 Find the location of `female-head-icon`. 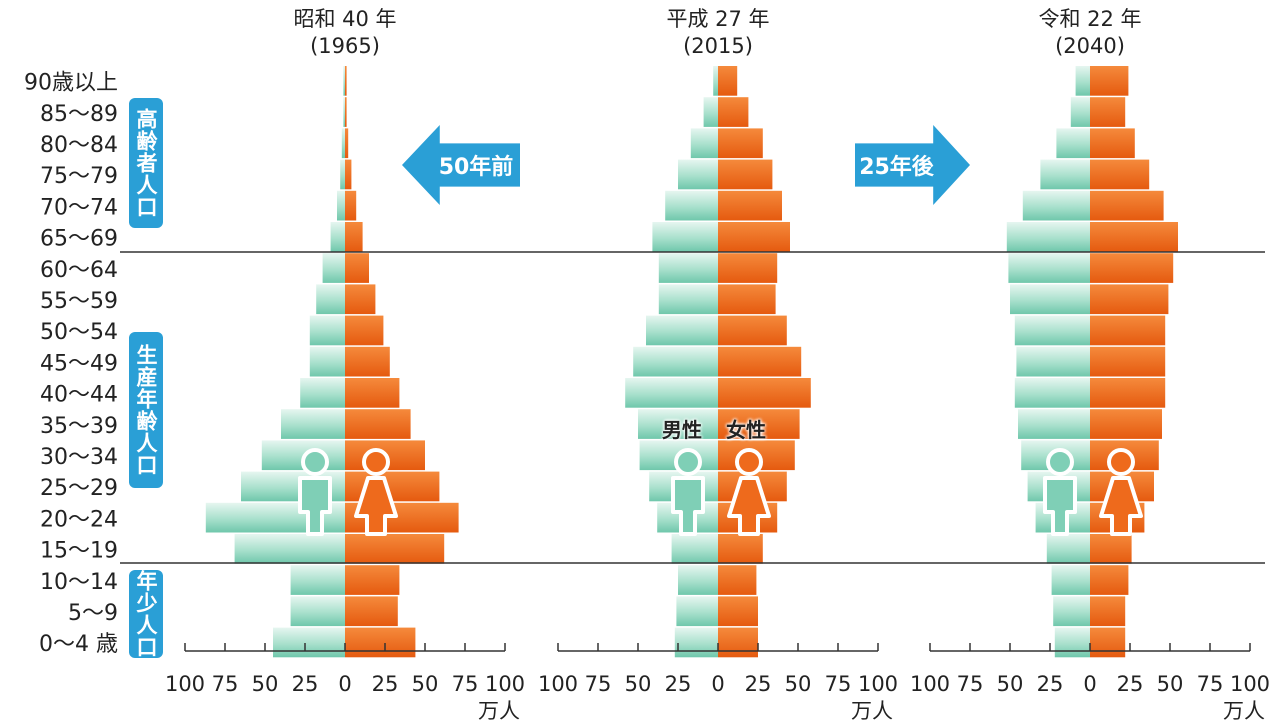

female-head-icon is located at coordinates (376, 462).